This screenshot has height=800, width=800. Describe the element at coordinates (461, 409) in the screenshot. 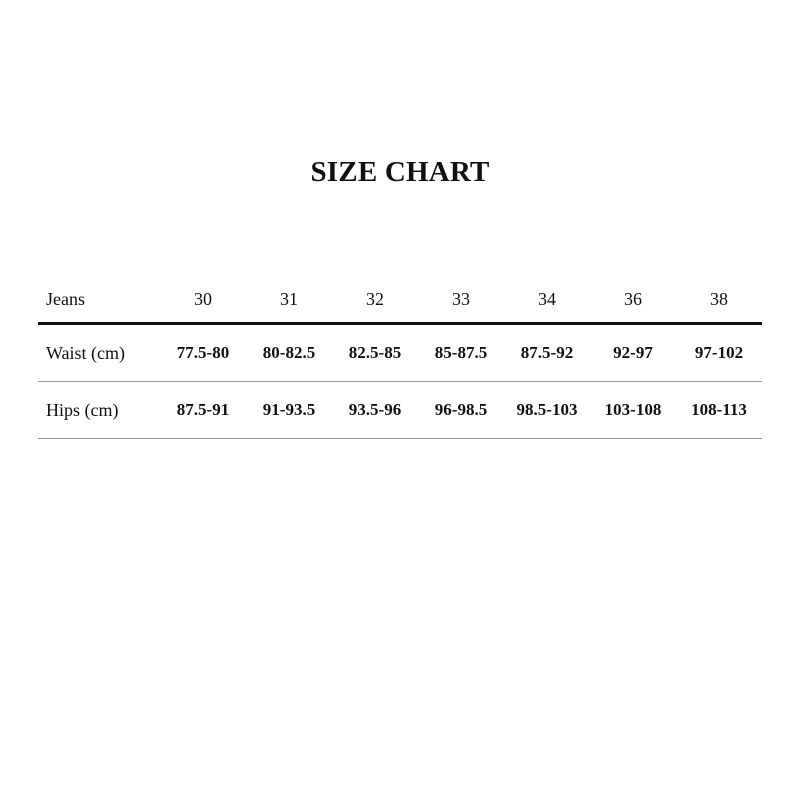

I see `table-cell: 96-98.5` at that location.